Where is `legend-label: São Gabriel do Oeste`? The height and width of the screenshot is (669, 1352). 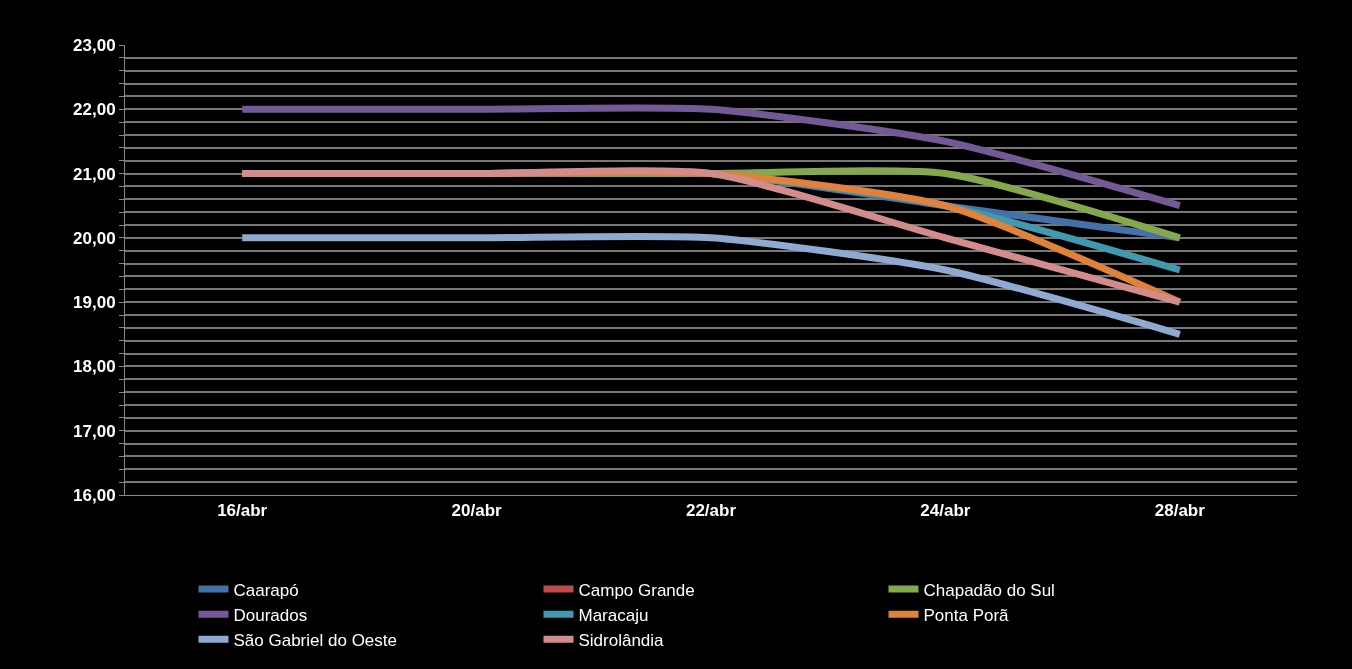 legend-label: São Gabriel do Oeste is located at coordinates (315, 640).